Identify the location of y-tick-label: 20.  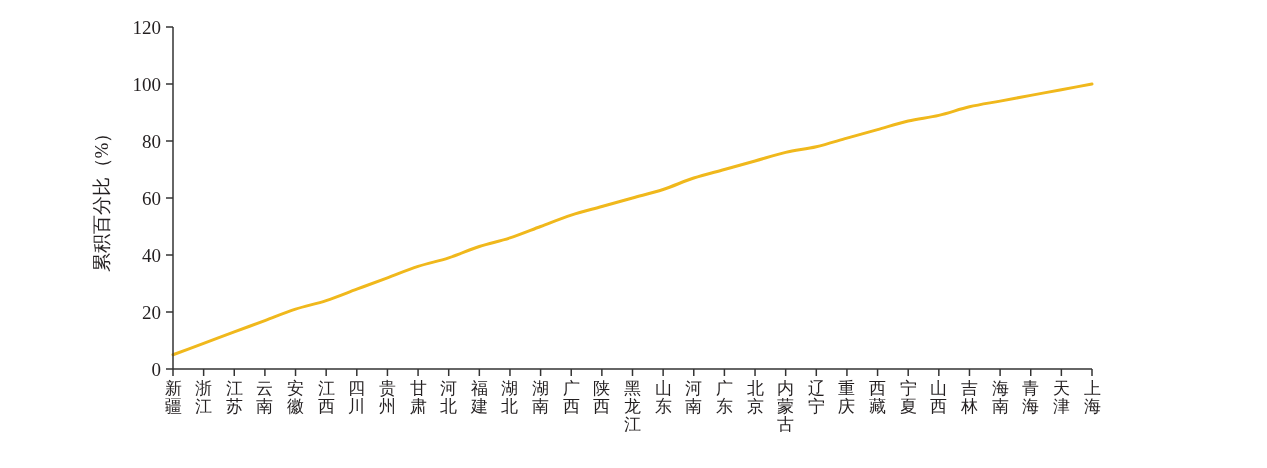
(151, 312).